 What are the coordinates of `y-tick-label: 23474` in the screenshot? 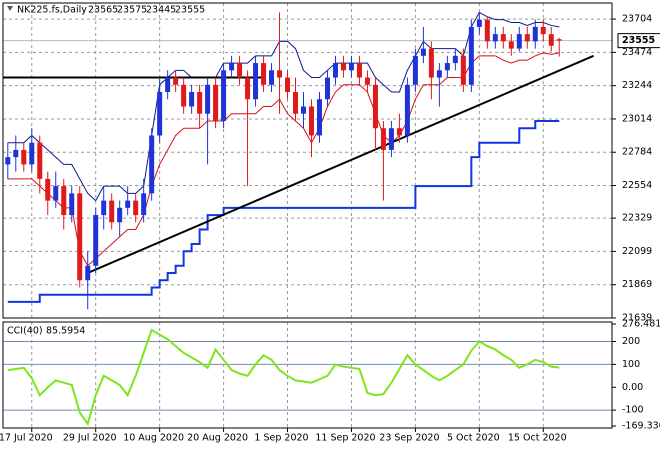 It's located at (637, 52).